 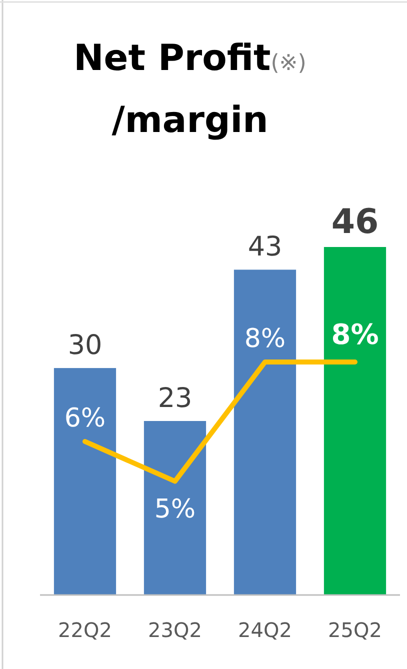 What do you see at coordinates (190, 89) in the screenshot?
I see `chart-title: Net Profit(※) /margin` at bounding box center [190, 89].